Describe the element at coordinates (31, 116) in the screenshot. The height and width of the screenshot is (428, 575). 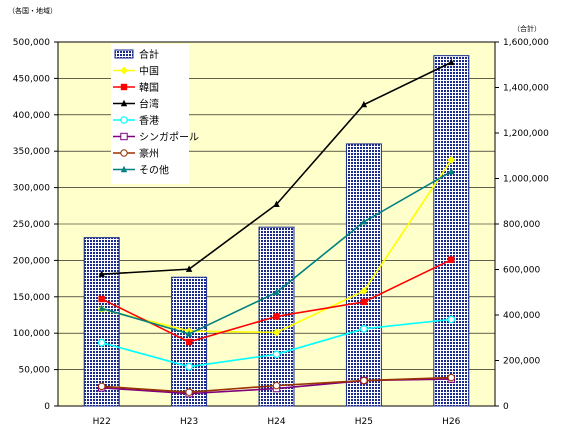
I see `left-tick-label: 400,000` at that location.